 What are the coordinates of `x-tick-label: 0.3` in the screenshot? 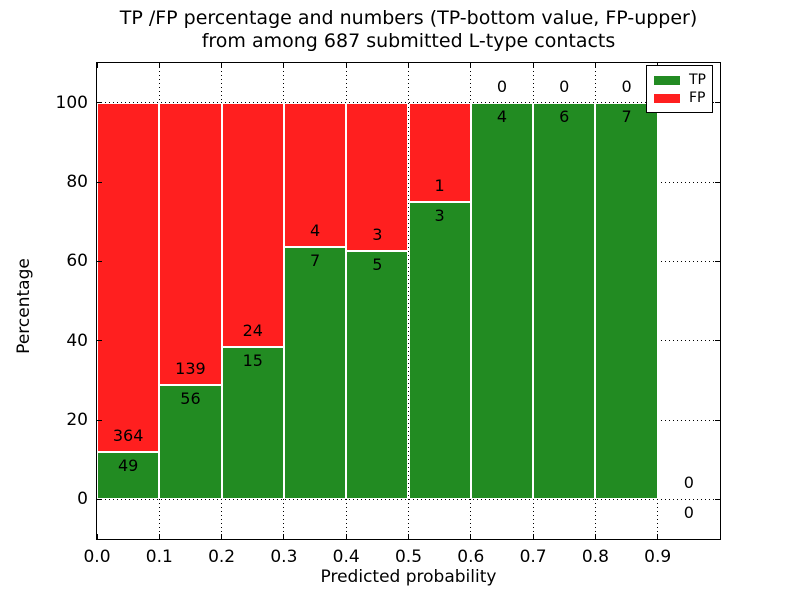 It's located at (284, 557).